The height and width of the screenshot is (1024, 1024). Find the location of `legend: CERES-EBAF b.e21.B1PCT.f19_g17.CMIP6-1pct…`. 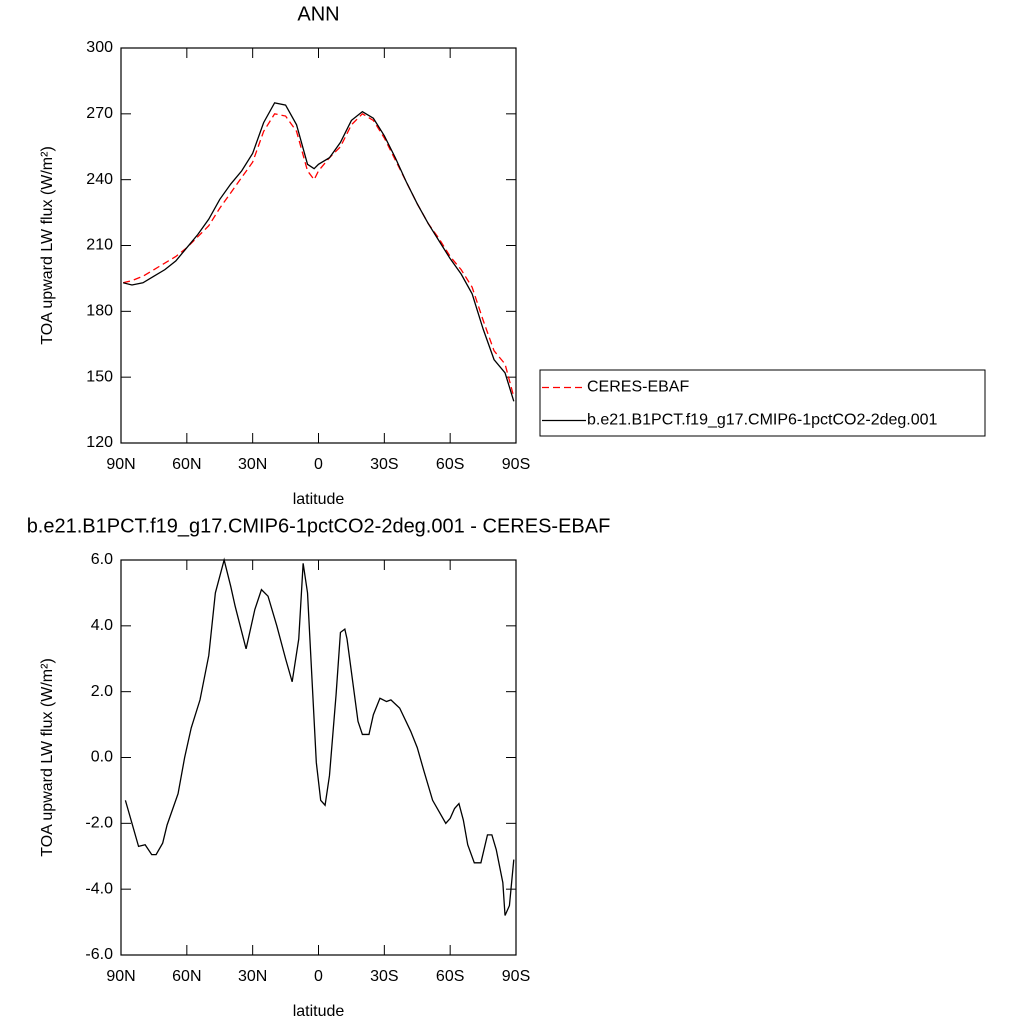

legend: CERES-EBAF b.e21.B1PCT.f19_g17.CMIP6-1pct… is located at coordinates (762, 403).